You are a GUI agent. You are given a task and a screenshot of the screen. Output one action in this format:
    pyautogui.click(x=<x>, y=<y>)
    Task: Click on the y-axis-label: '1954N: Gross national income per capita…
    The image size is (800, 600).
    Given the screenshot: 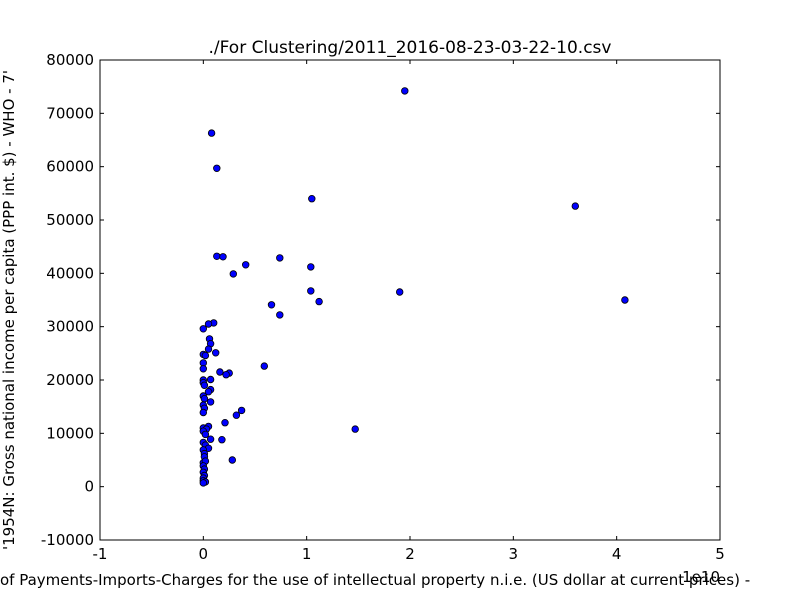 What is the action you would take?
    pyautogui.click(x=9, y=310)
    